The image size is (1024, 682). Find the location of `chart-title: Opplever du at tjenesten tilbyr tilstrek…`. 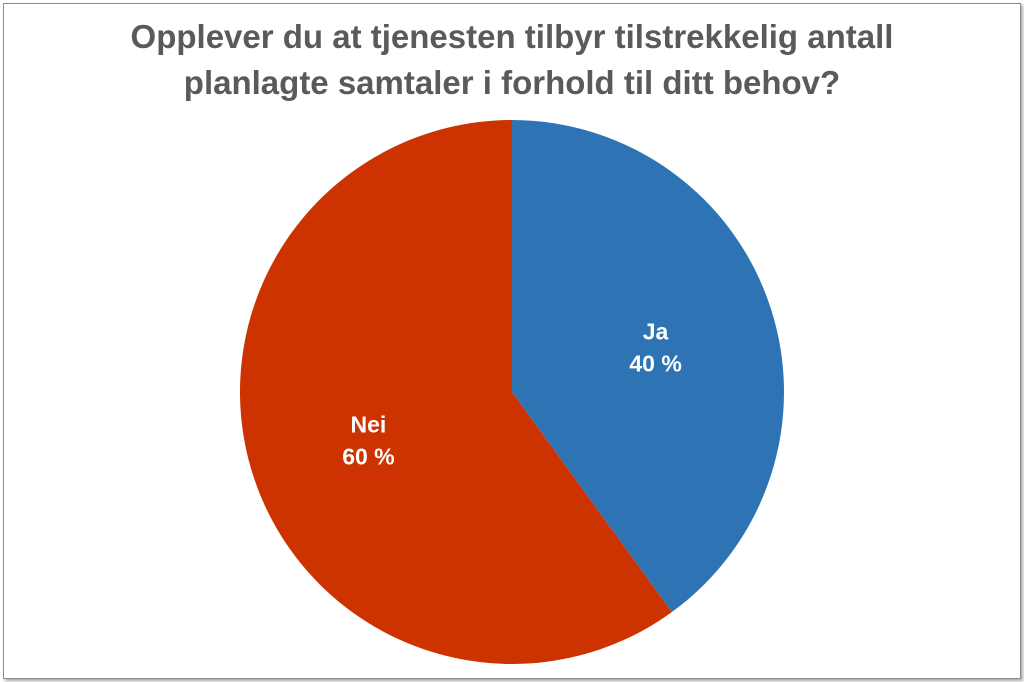

chart-title: Opplever du at tjenesten tilbyr tilstrek… is located at coordinates (512, 60).